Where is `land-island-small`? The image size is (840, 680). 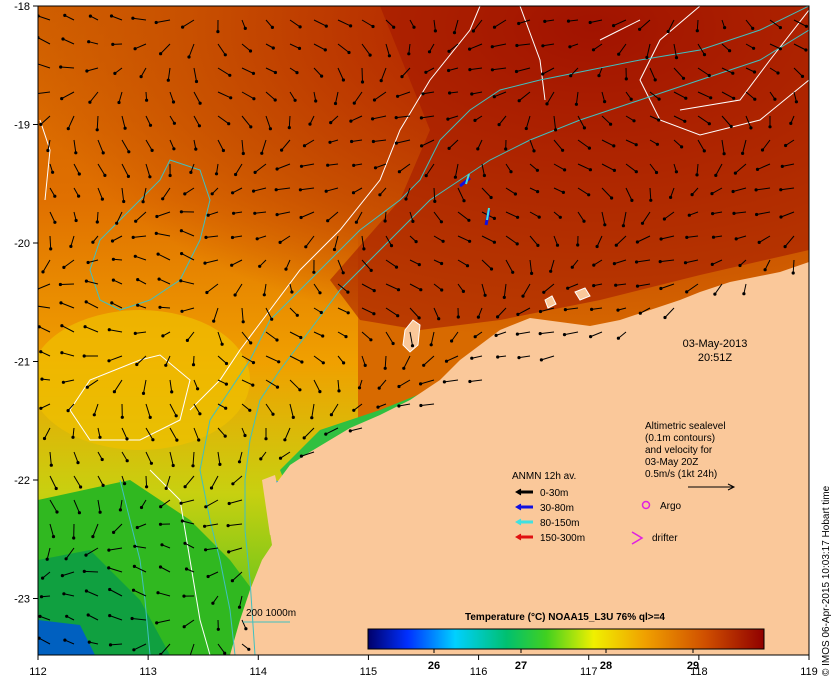
land-island-small is located at coordinates (550, 302).